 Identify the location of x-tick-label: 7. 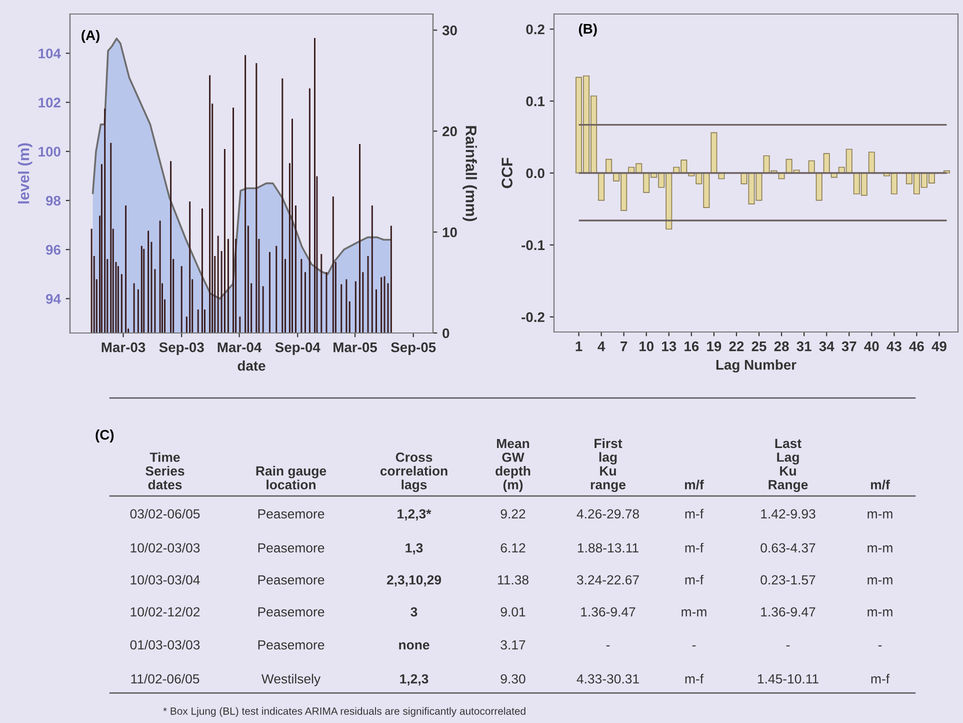
(624, 347).